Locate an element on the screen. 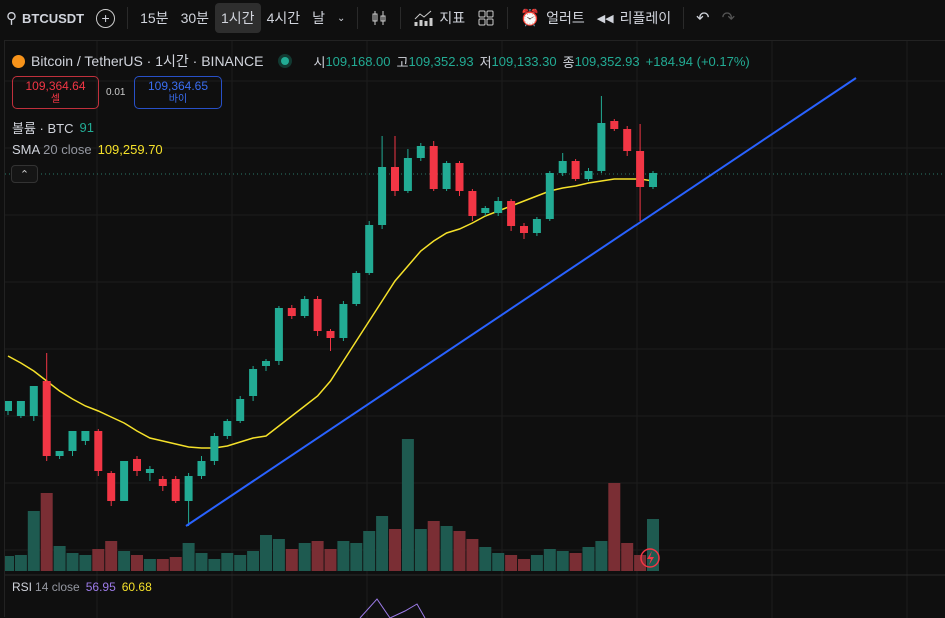 The image size is (945, 618). interval-day: 날 is located at coordinates (318, 18).